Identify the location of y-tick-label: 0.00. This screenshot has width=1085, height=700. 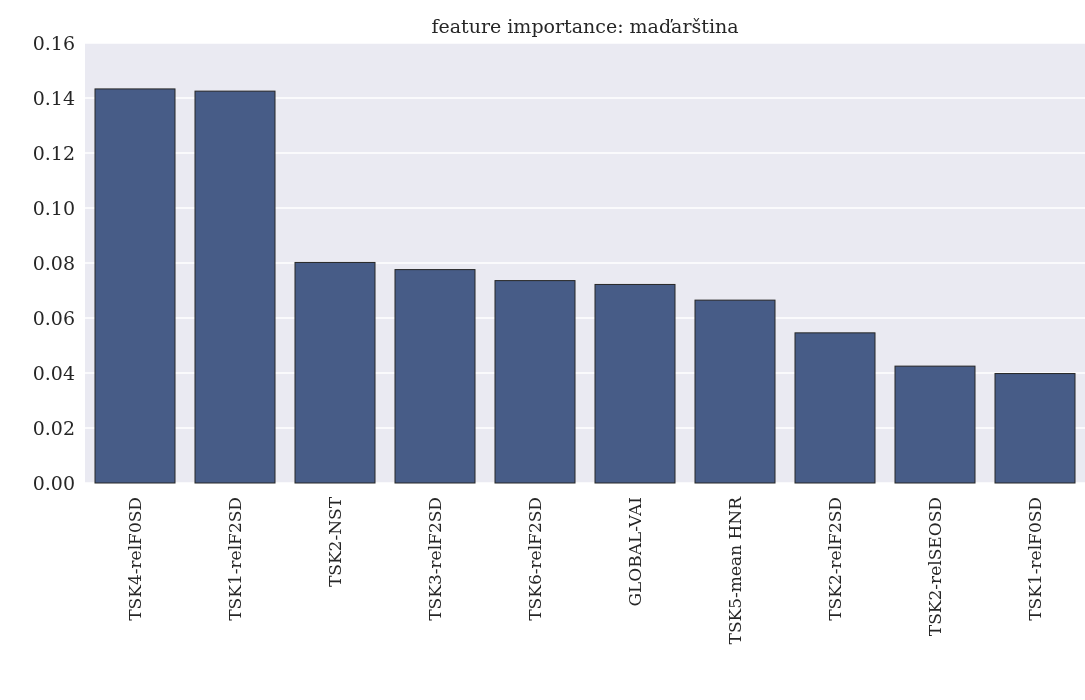
(53, 482).